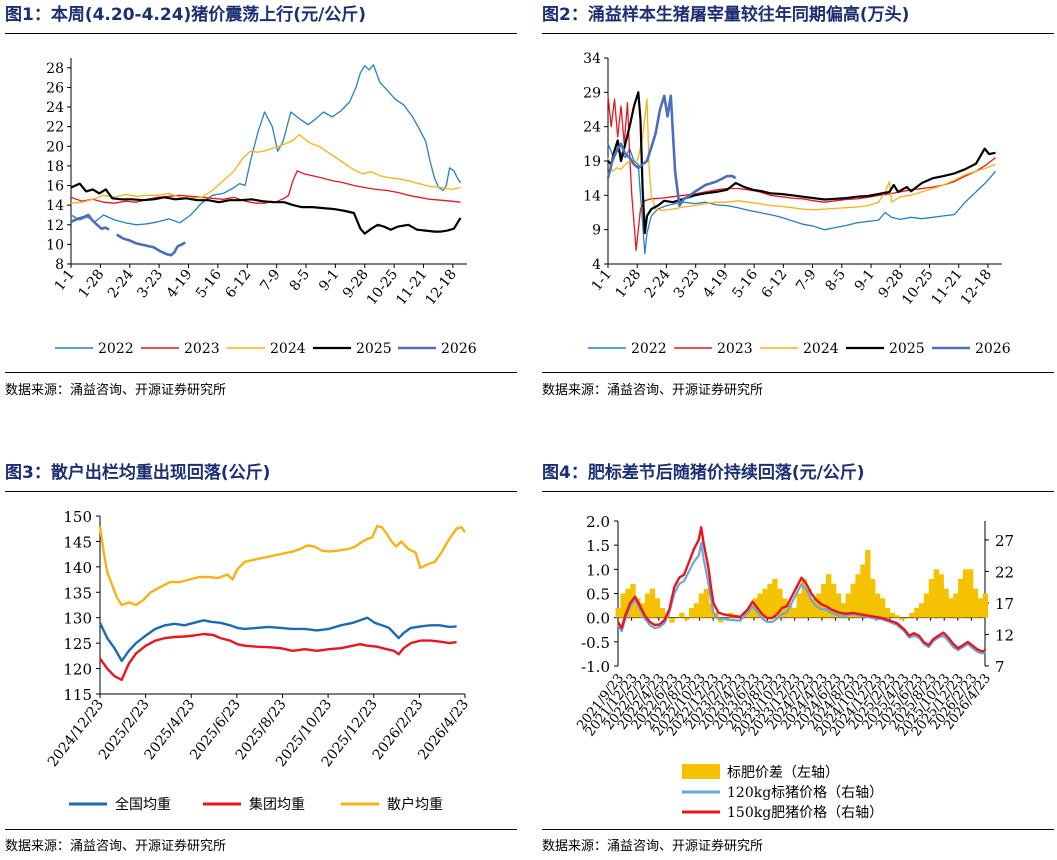 The image size is (1057, 860). I want to click on y-tick-label: 20, so click(55, 147).